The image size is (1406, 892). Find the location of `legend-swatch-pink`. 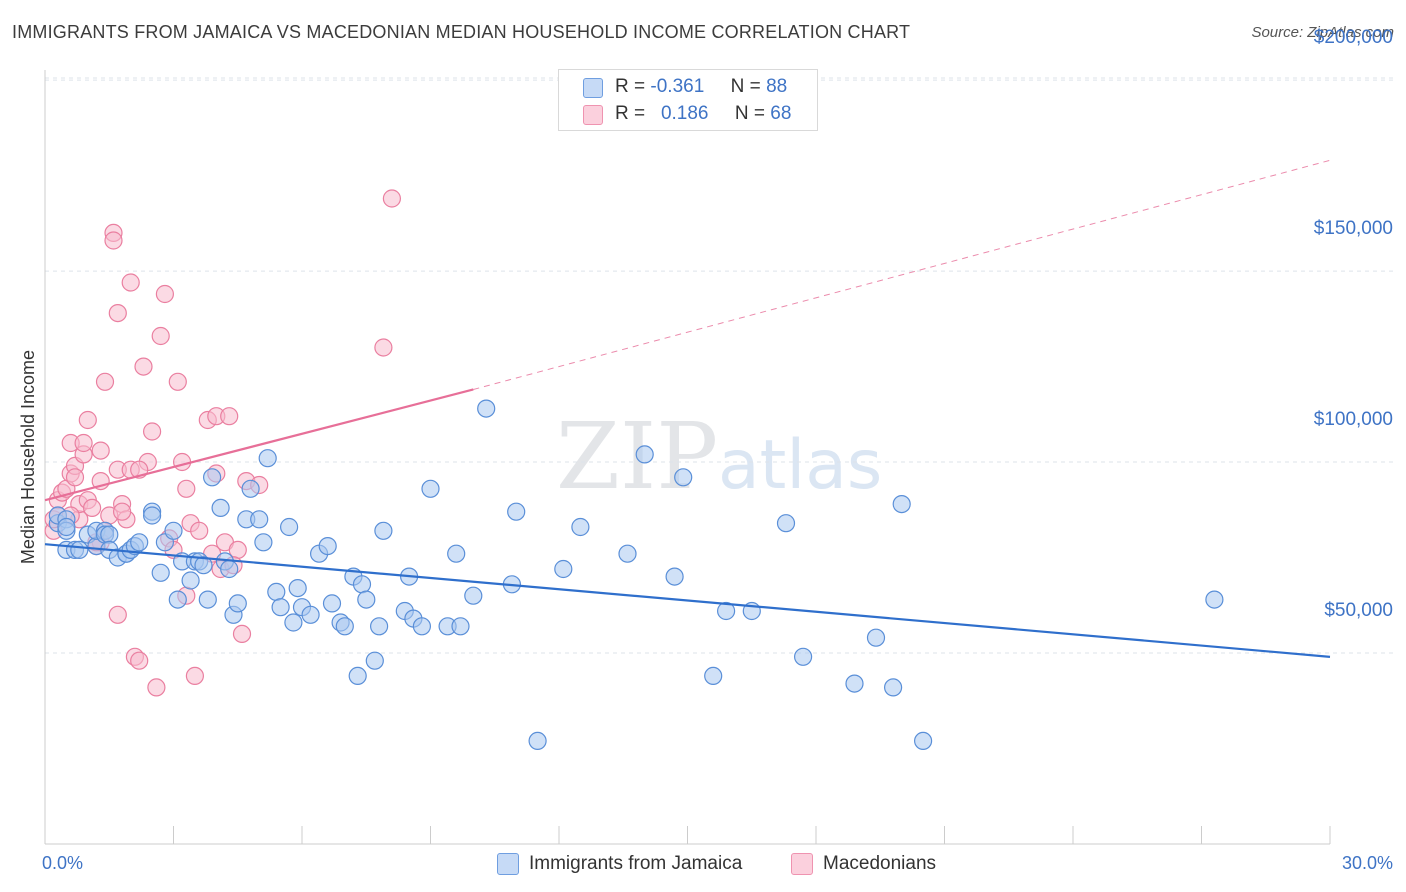

legend-swatch-pink is located at coordinates (593, 115).